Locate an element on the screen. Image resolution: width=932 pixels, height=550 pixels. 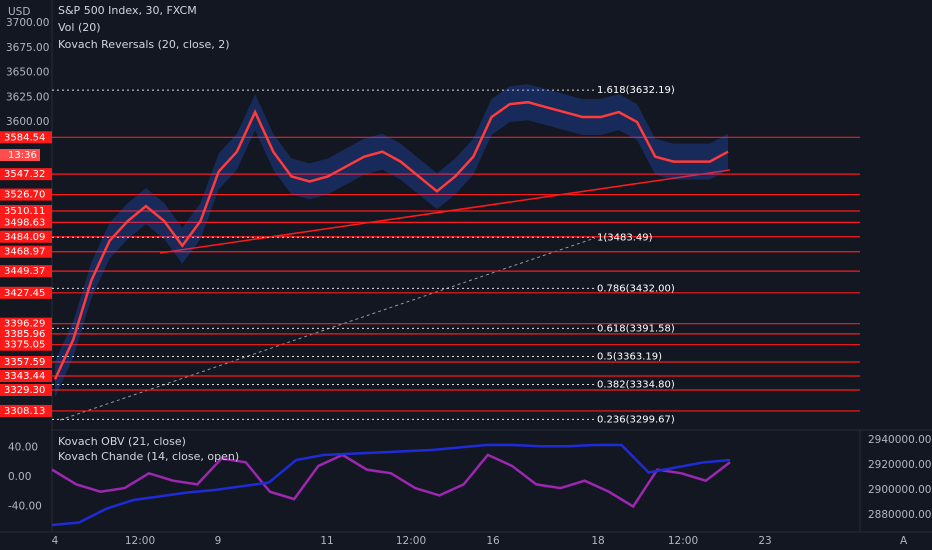
price-tick: 3600.00 is located at coordinates (27, 122).